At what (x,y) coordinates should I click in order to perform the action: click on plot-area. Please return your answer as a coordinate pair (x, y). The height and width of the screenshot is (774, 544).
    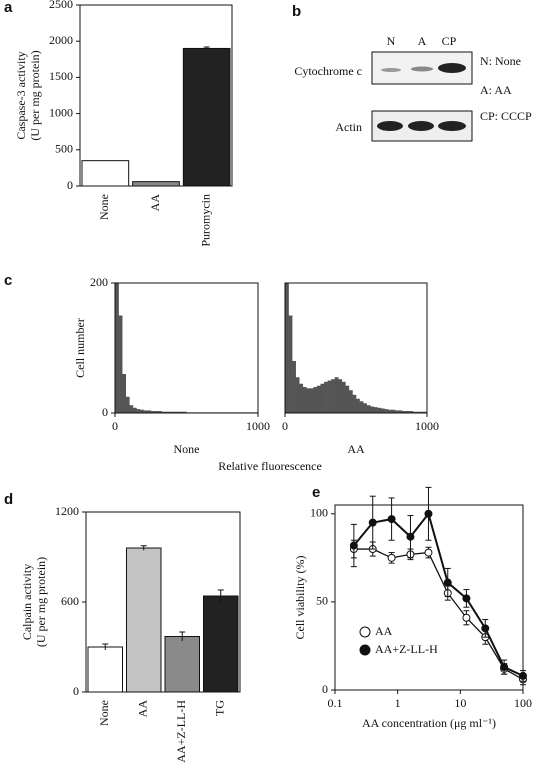
    Looking at the image, I should click on (186, 348).